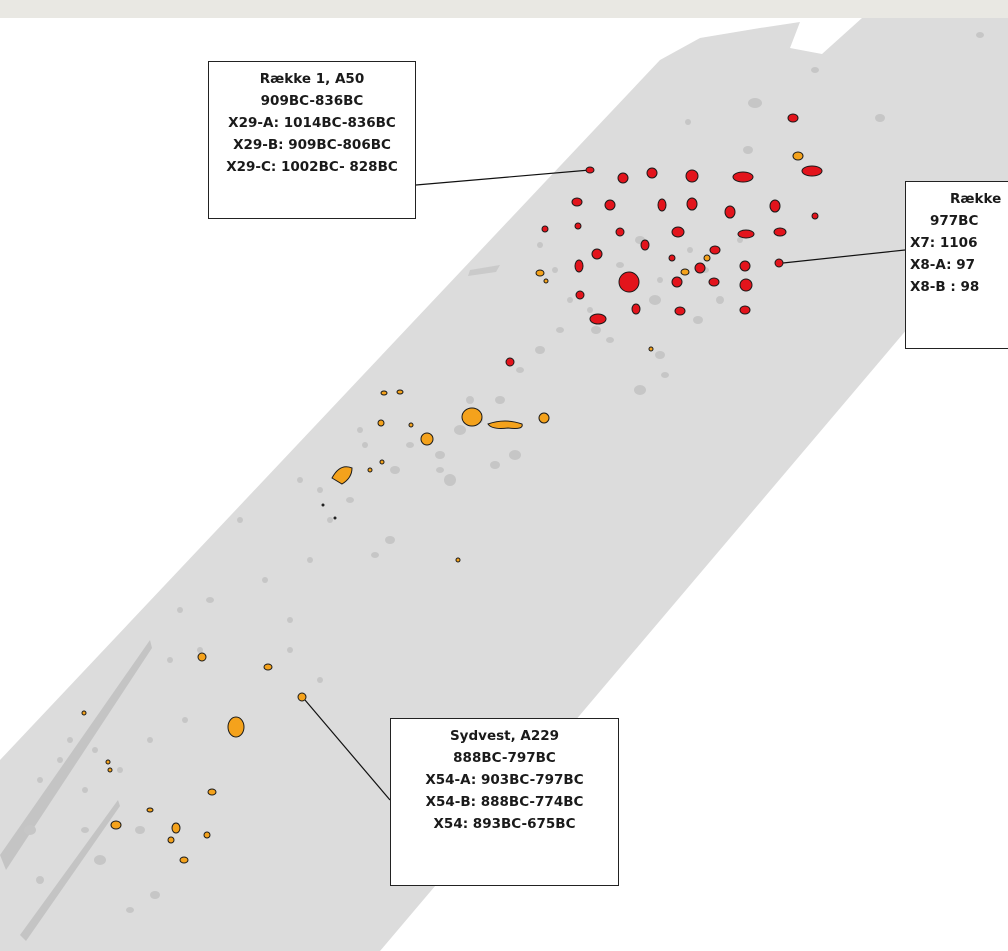  Describe the element at coordinates (976, 199) in the screenshot. I see `callout-line: Række` at that location.